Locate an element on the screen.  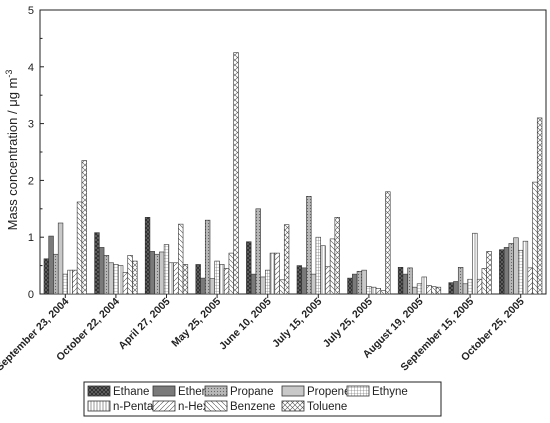
legend-label: Ethyne is located at coordinates (390, 392).